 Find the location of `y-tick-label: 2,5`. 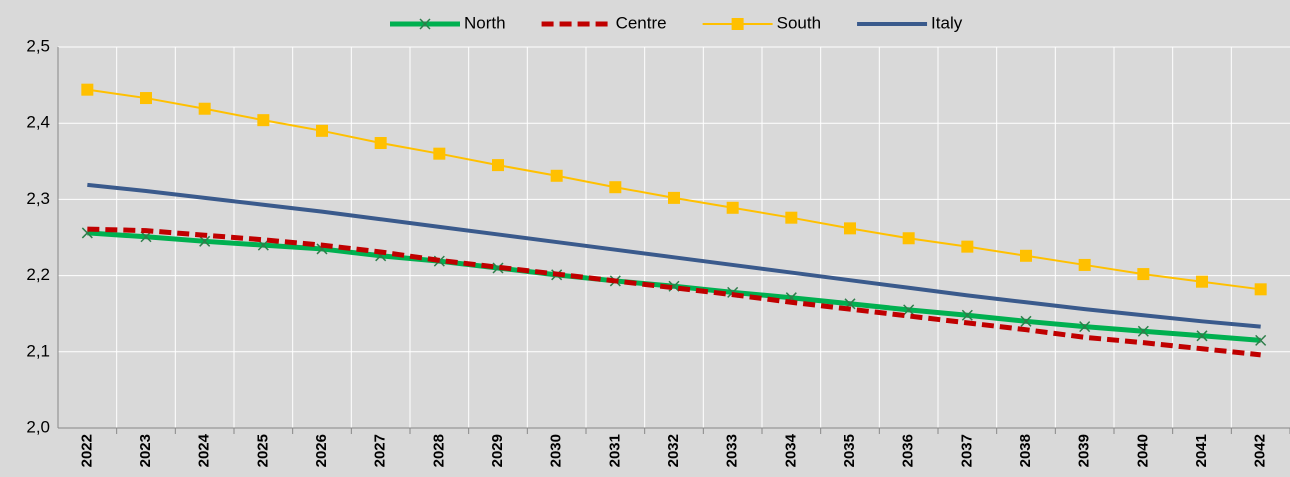

y-tick-label: 2,5 is located at coordinates (38, 45).